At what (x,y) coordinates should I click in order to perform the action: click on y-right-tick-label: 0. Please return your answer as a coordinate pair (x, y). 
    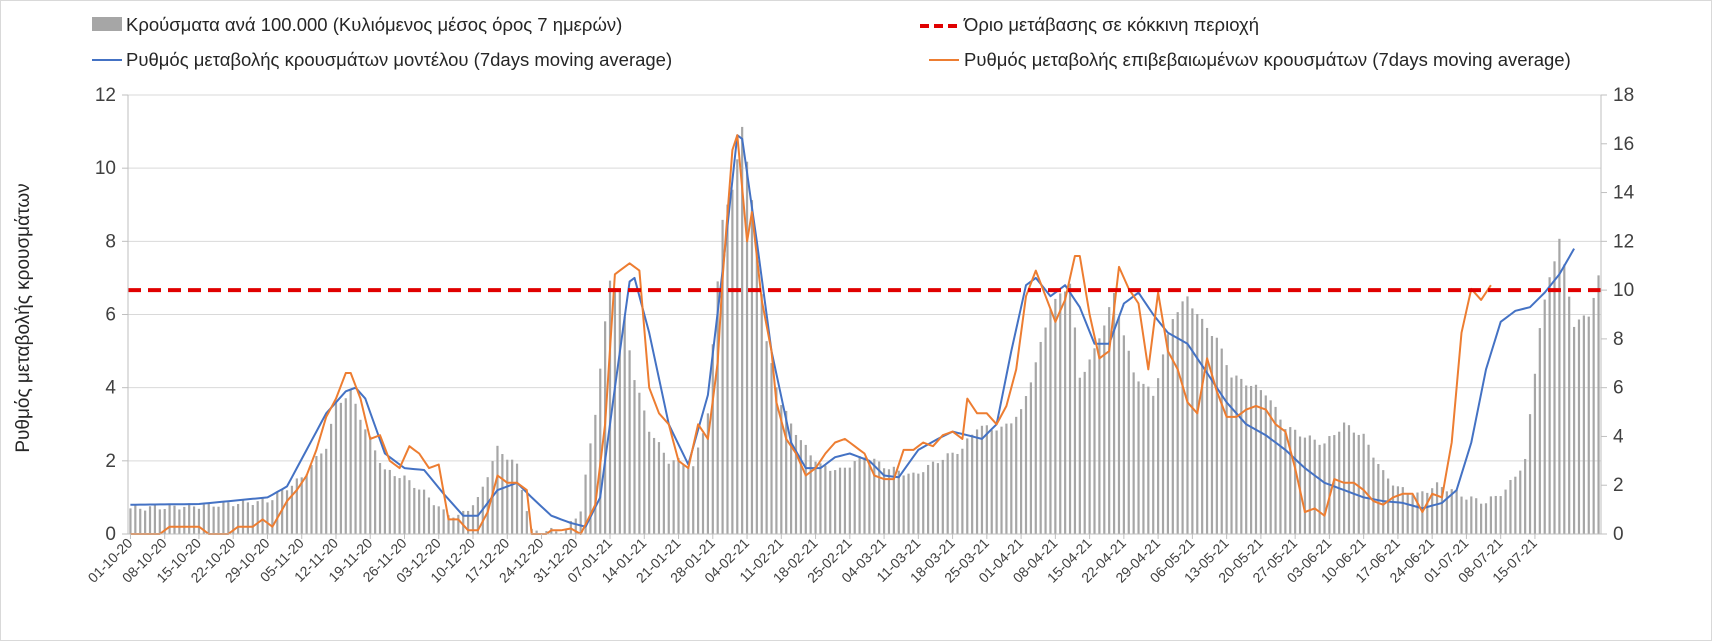
    Looking at the image, I should click on (1618, 534).